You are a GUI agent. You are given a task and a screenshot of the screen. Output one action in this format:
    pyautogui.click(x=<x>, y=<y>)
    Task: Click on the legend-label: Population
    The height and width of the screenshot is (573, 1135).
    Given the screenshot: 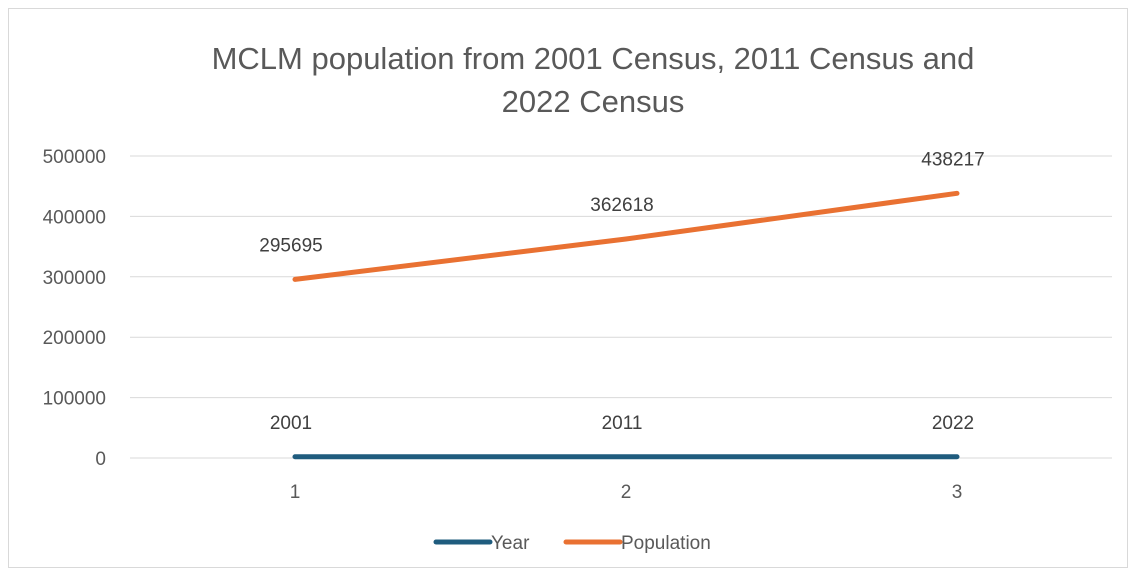 What is the action you would take?
    pyautogui.click(x=666, y=543)
    